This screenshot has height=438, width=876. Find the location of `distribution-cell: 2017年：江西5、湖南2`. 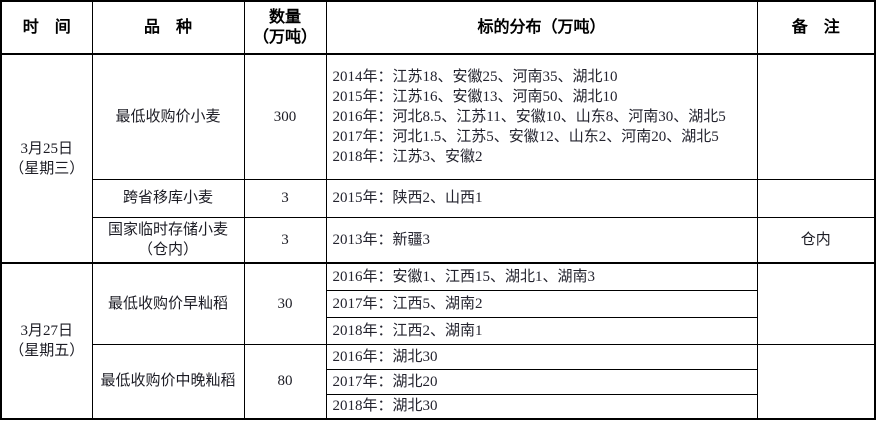

distribution-cell: 2017年：江西5、湖南2 is located at coordinates (541, 303).